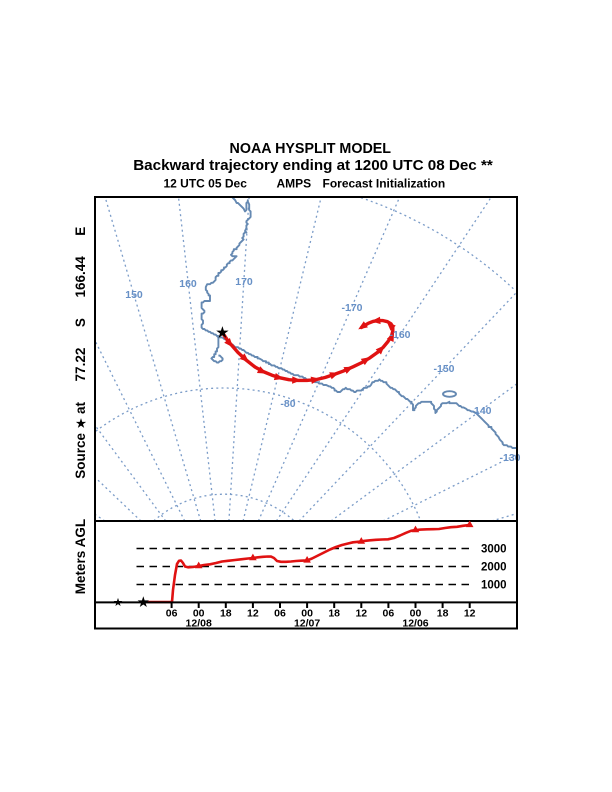 This screenshot has width=612, height=792. I want to click on svg-text: at 77.22 S 166.44 E, so click(80, 320).